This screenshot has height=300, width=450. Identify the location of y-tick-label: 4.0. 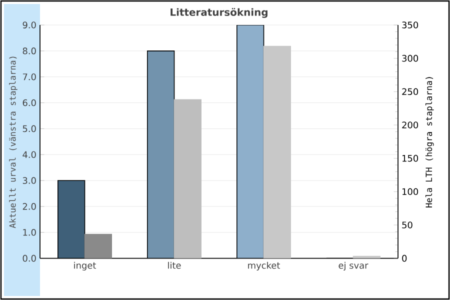
(29, 154).